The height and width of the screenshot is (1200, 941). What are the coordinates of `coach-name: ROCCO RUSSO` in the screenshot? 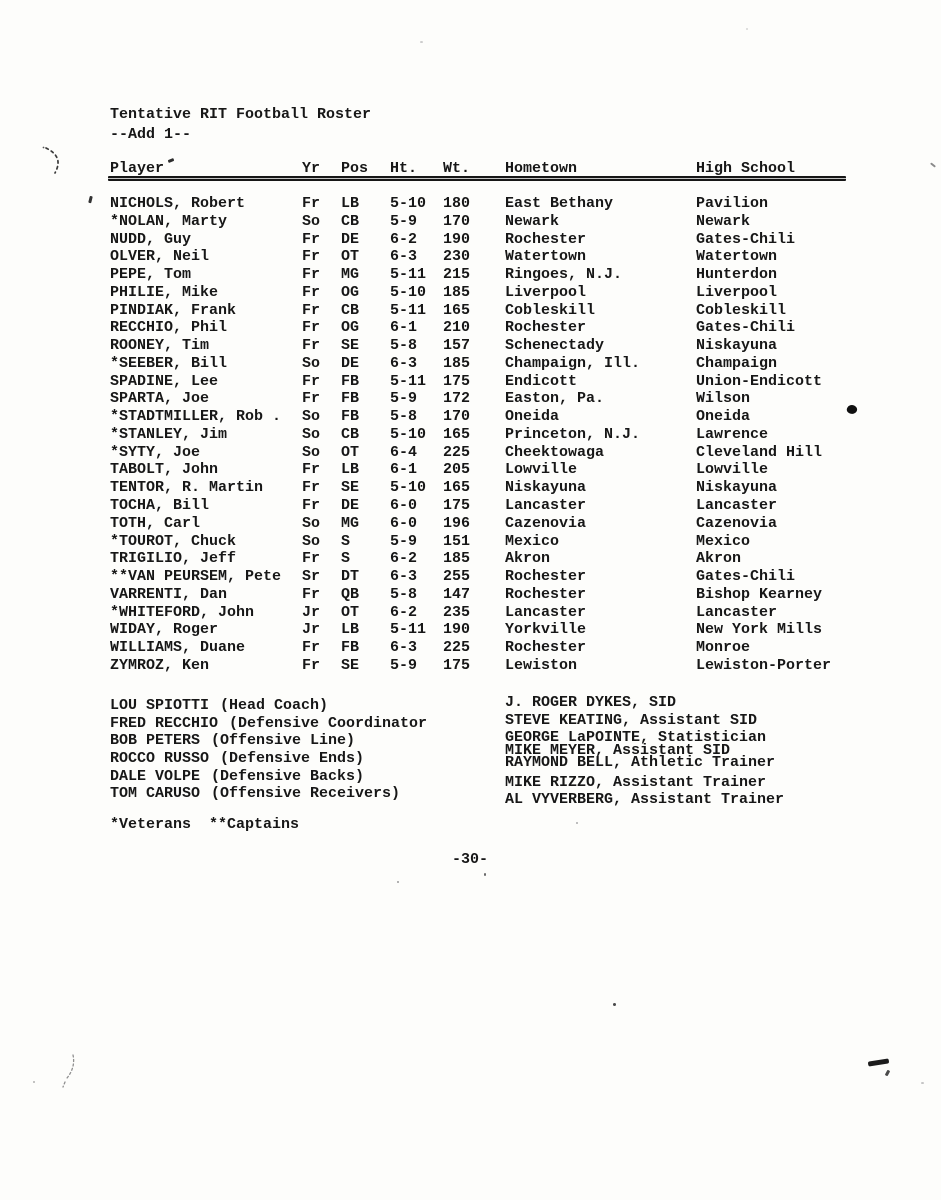 It's located at (160, 759).